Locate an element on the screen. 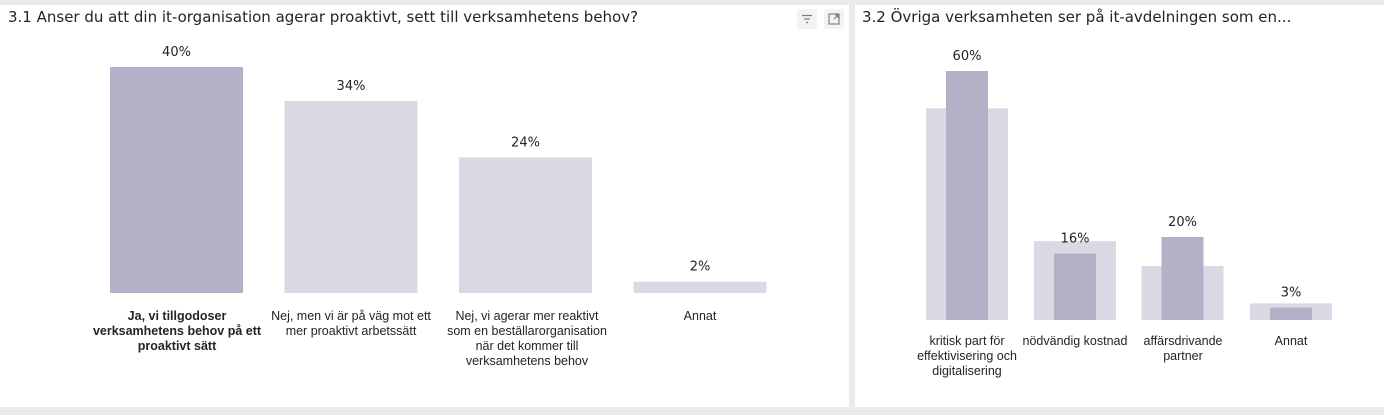 The width and height of the screenshot is (1384, 415). data-label: 24% is located at coordinates (525, 142).